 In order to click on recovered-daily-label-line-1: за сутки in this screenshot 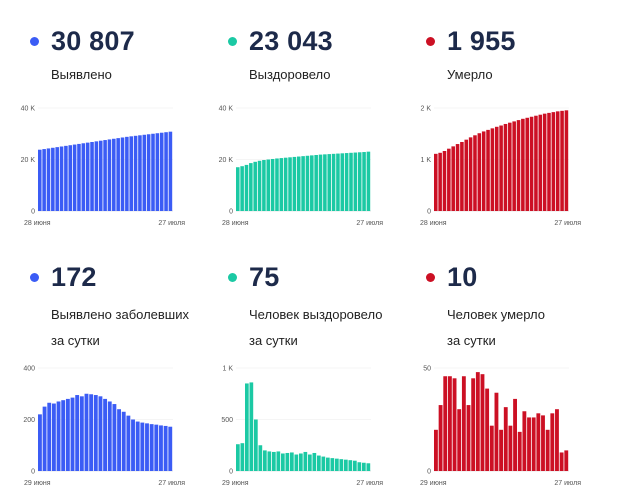, I will do `click(273, 340)`.